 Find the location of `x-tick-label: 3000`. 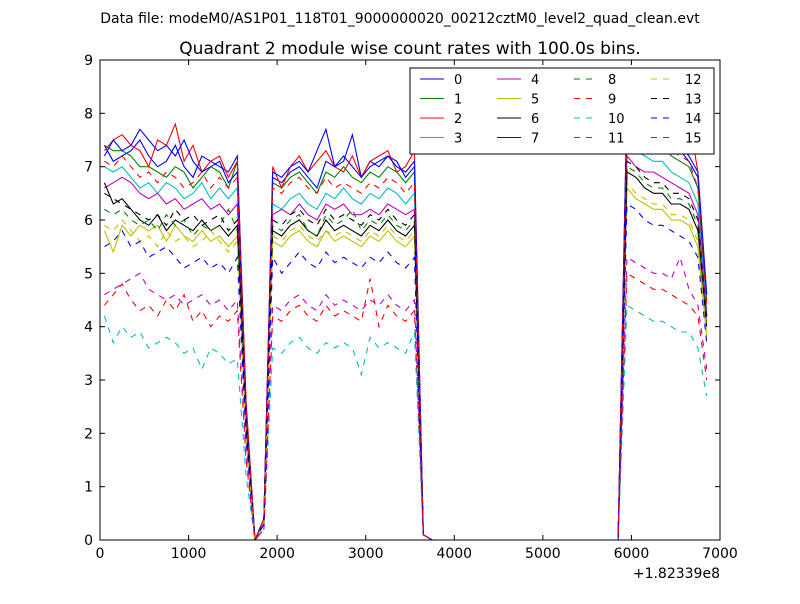

x-tick-label: 3000 is located at coordinates (366, 554).